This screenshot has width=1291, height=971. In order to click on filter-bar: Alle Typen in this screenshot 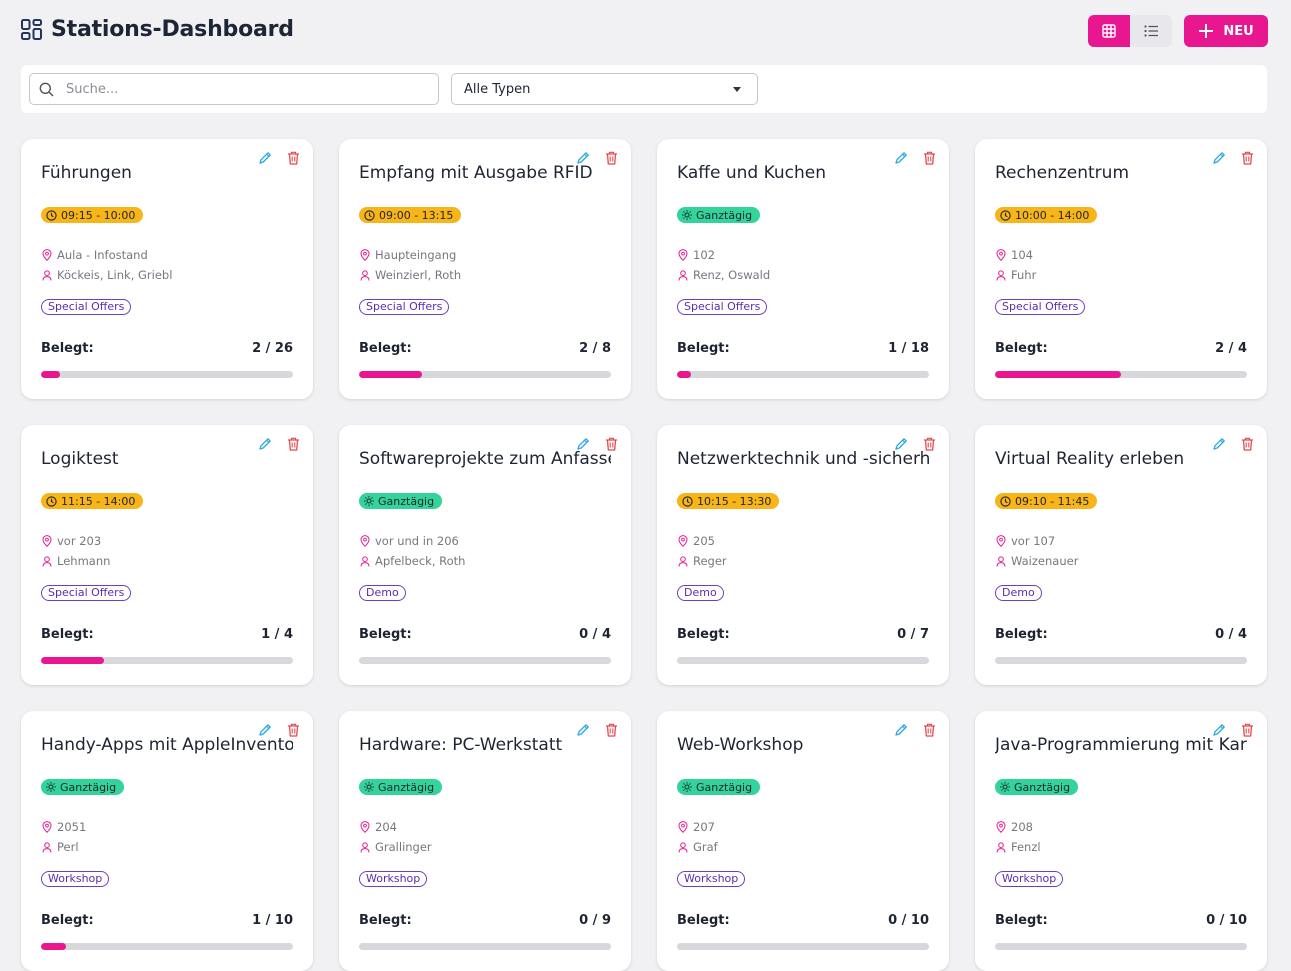, I will do `click(644, 89)`.